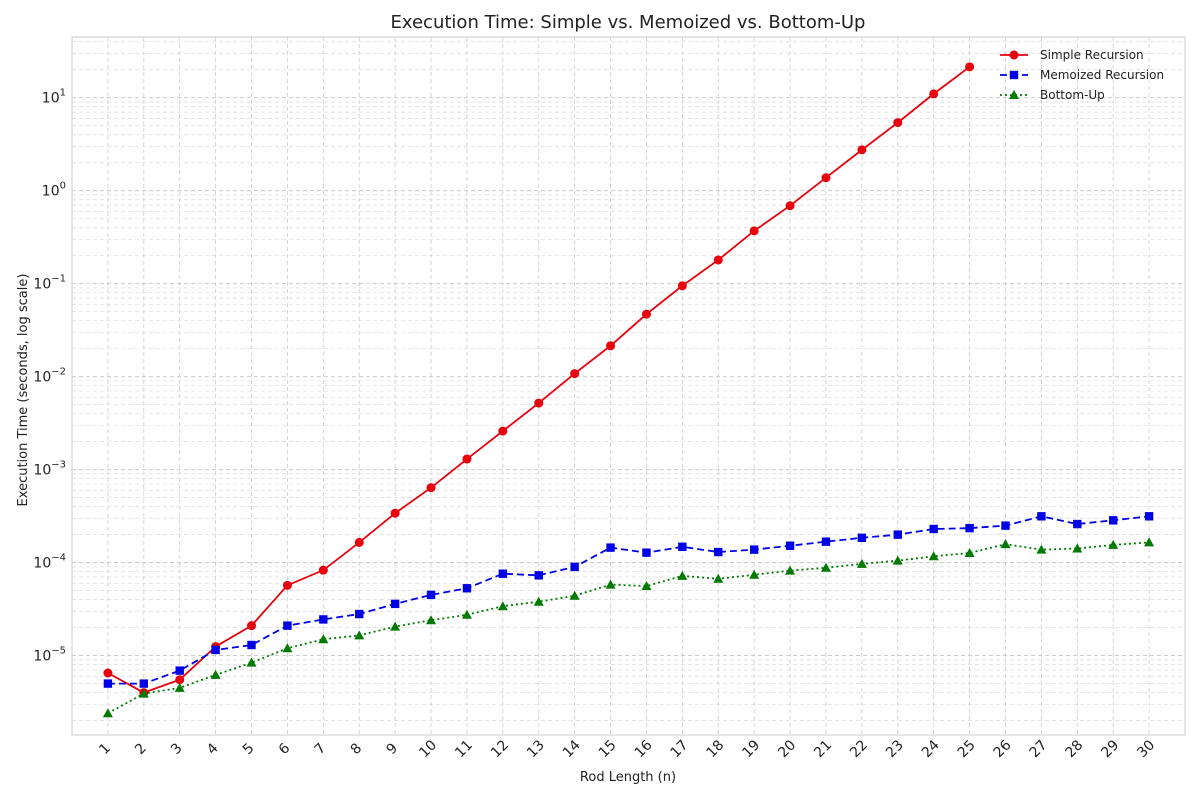 The height and width of the screenshot is (800, 1200). What do you see at coordinates (859, 749) in the screenshot?
I see `x-tick-label: 22` at bounding box center [859, 749].